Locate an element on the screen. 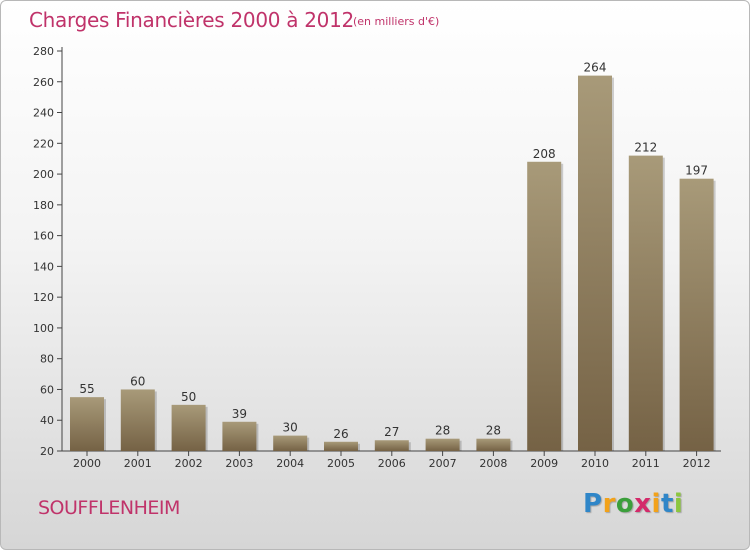 This screenshot has height=550, width=750. commune-name: SOUFFLENHEIM is located at coordinates (109, 508).